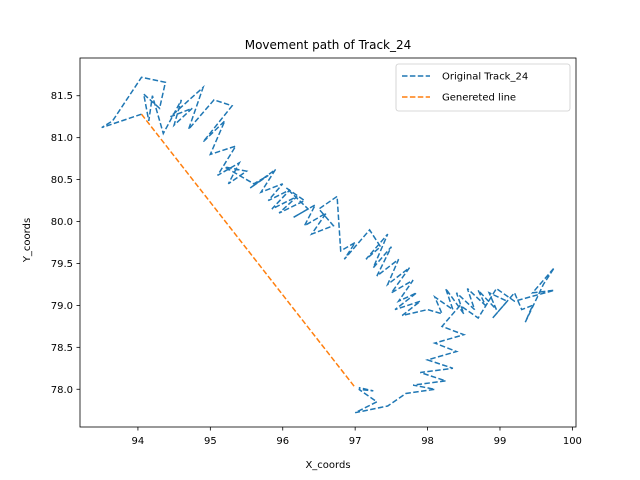  Describe the element at coordinates (62, 180) in the screenshot. I see `y-tick-label: 80.5` at that location.